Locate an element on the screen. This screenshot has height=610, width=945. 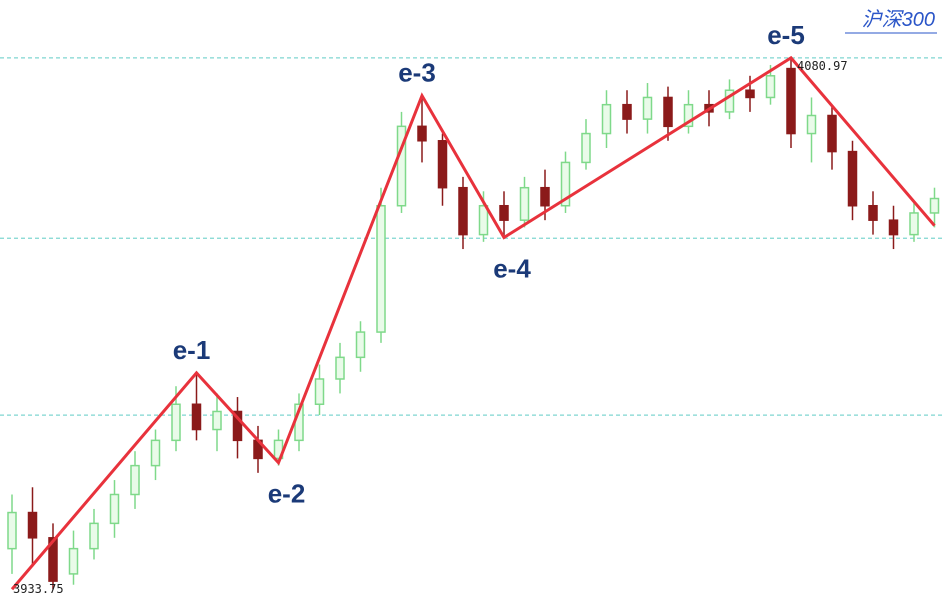
wave-label: e-5 is located at coordinates (786, 35).